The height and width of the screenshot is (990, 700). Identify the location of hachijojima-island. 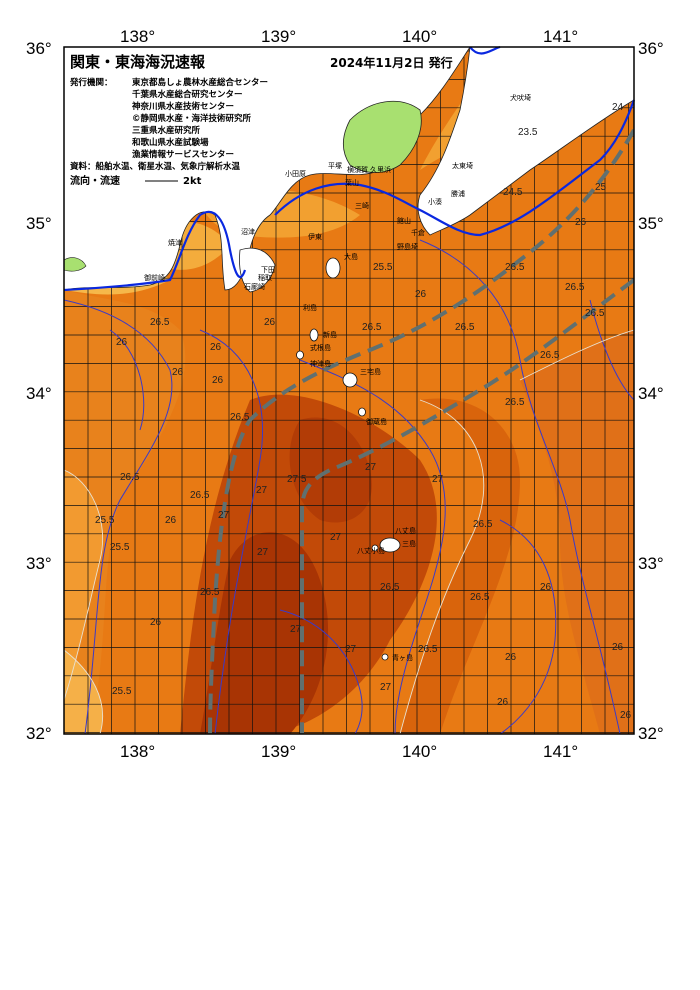
(390, 545).